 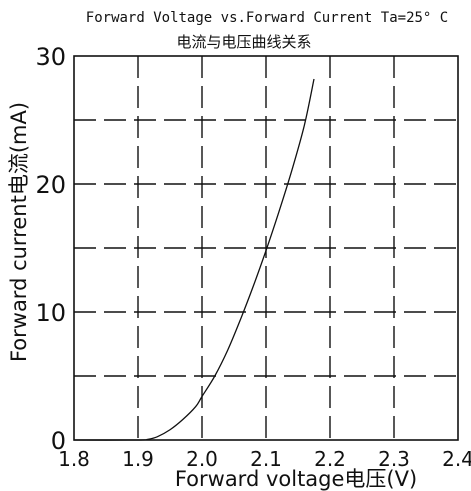 I want to click on x-tick-label: 2.3, so click(x=394, y=459).